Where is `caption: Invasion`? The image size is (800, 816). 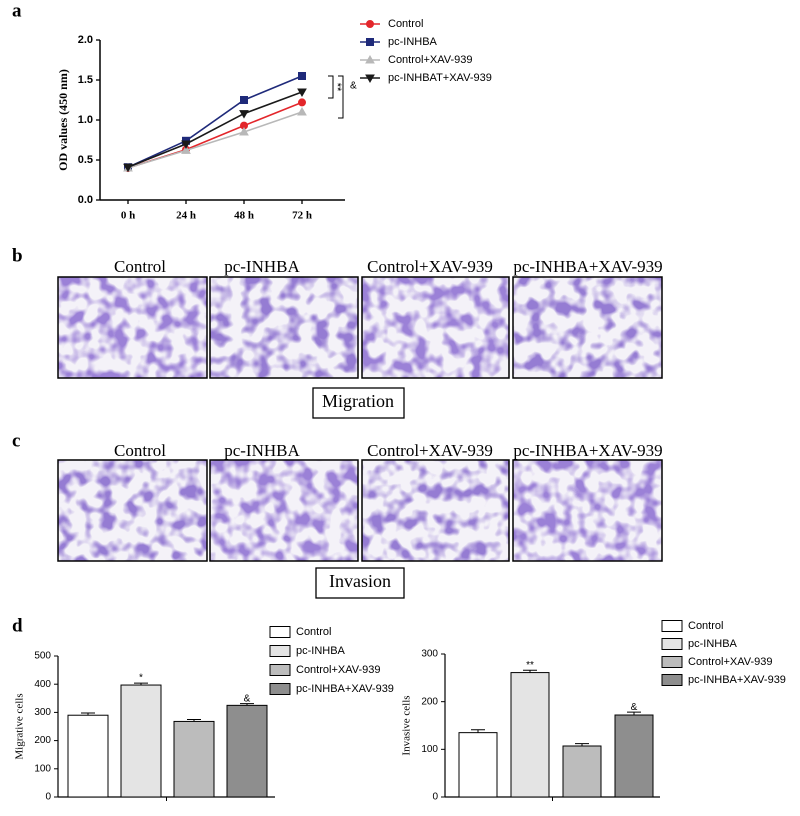 caption: Invasion is located at coordinates (360, 581).